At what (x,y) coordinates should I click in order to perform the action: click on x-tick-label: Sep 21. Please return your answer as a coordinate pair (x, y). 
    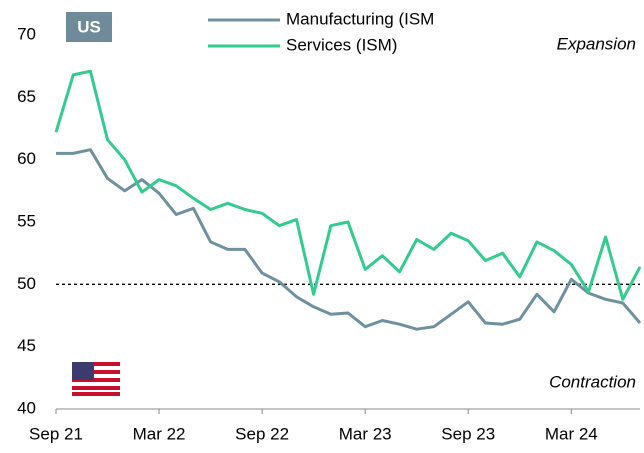
    Looking at the image, I should click on (56, 433).